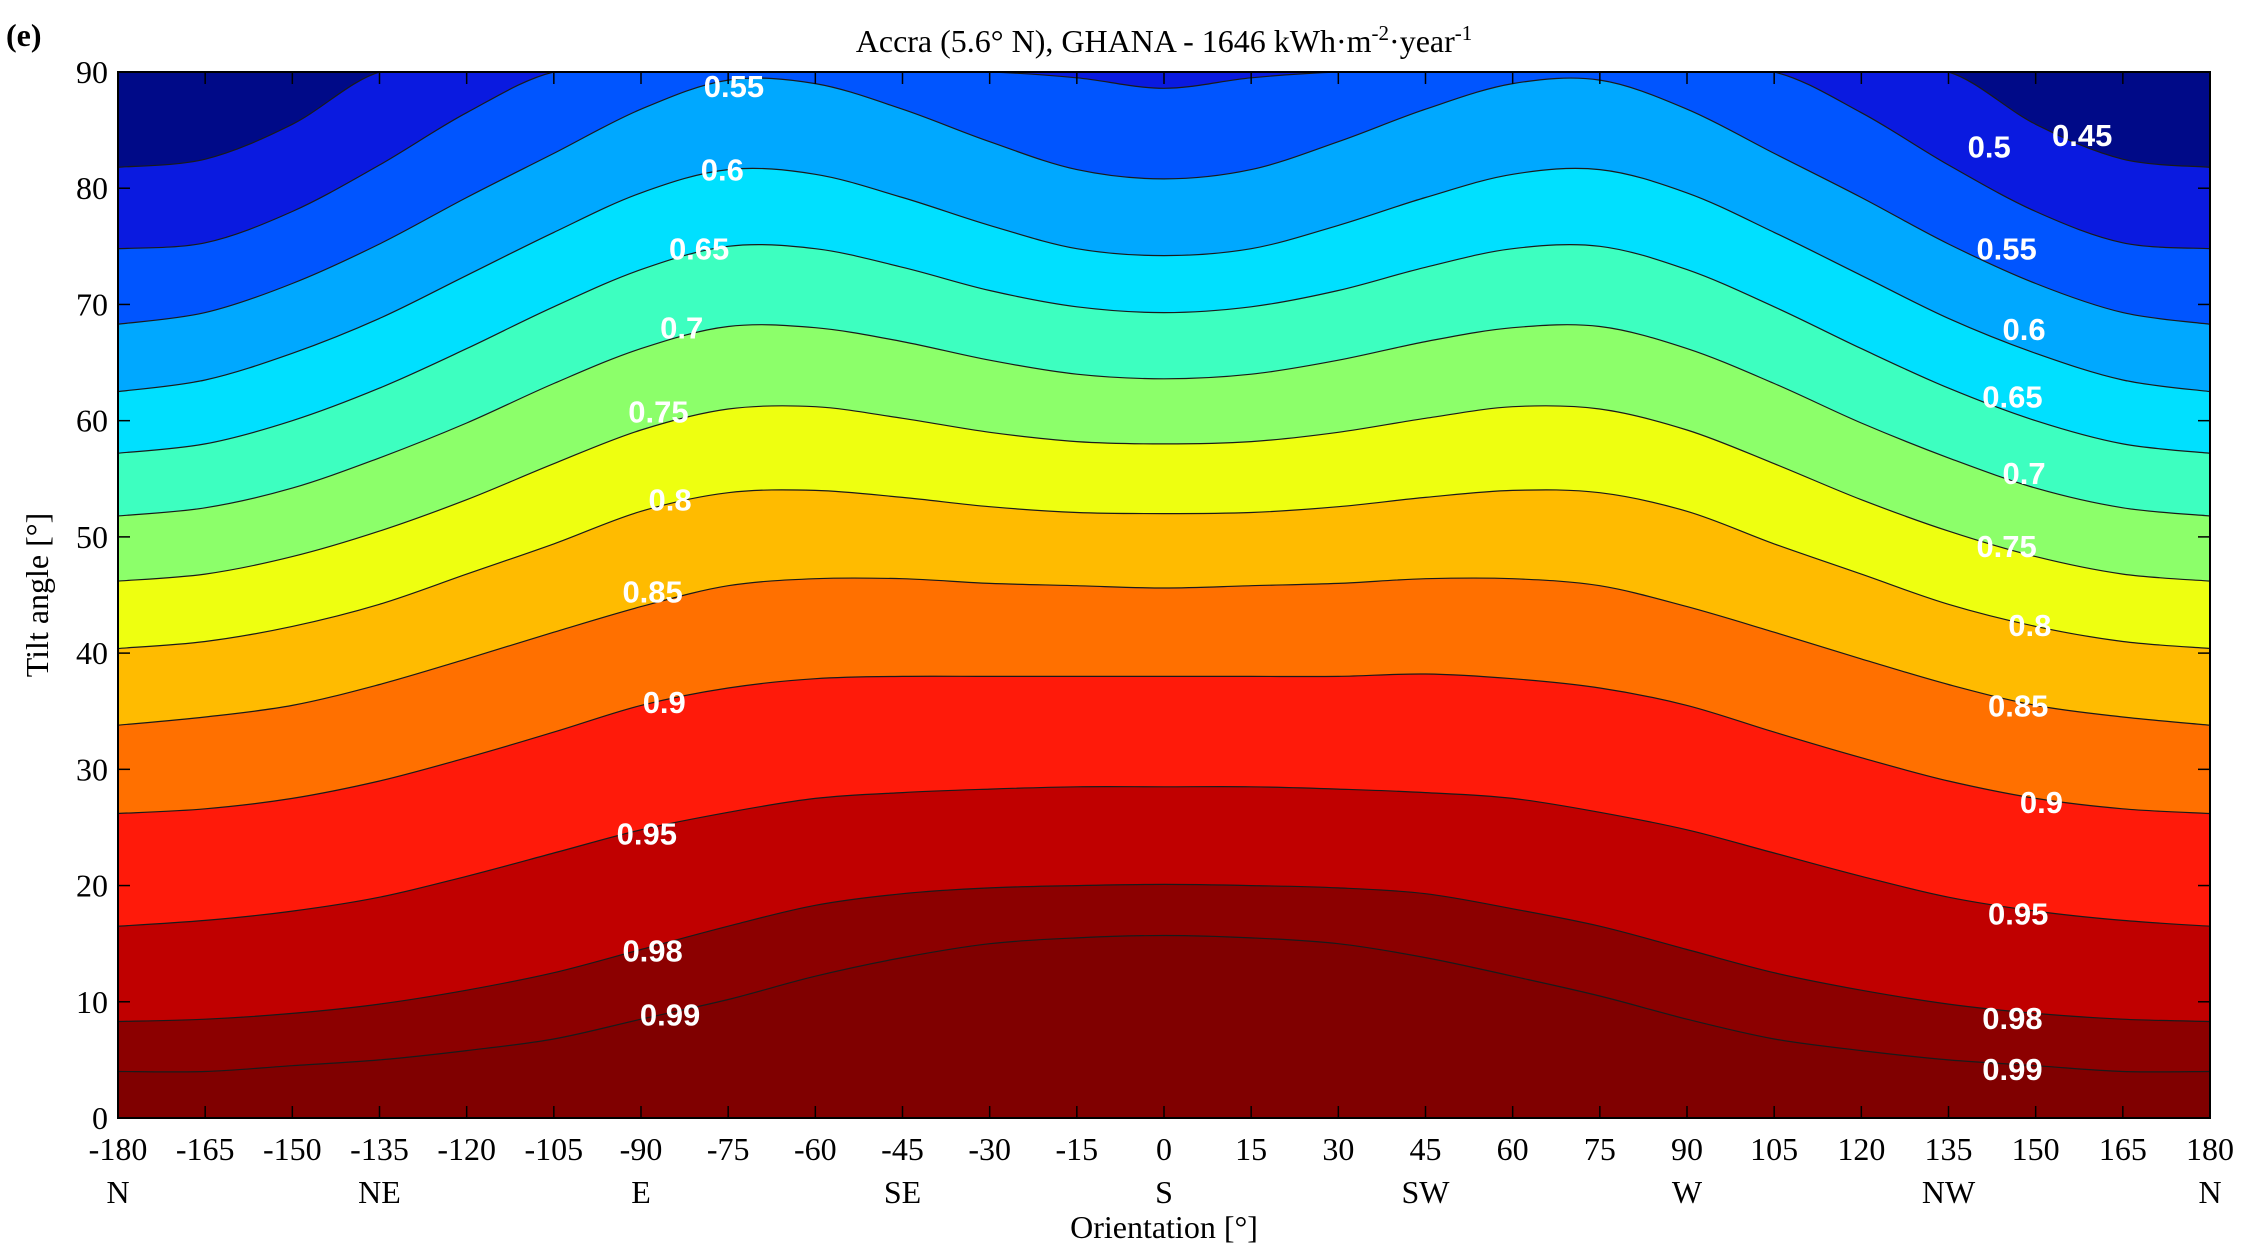  Describe the element at coordinates (24, 35) in the screenshot. I see `panel-label: (e)` at that location.